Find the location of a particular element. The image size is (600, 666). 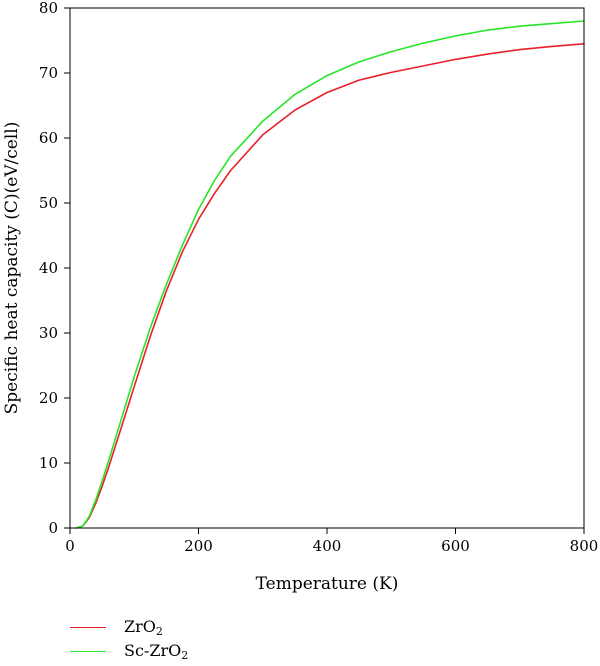

x-tick-label-400: 400 is located at coordinates (327, 546).